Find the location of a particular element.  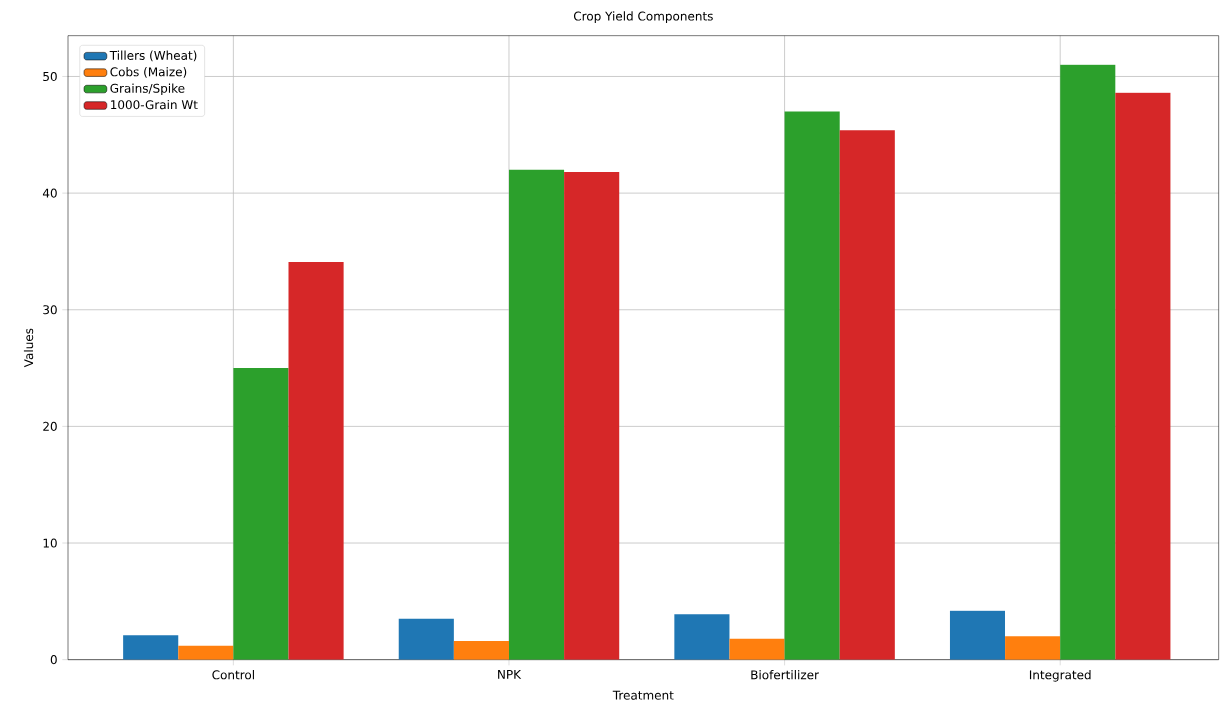

x-tick-label: Biofertilizer is located at coordinates (785, 675).